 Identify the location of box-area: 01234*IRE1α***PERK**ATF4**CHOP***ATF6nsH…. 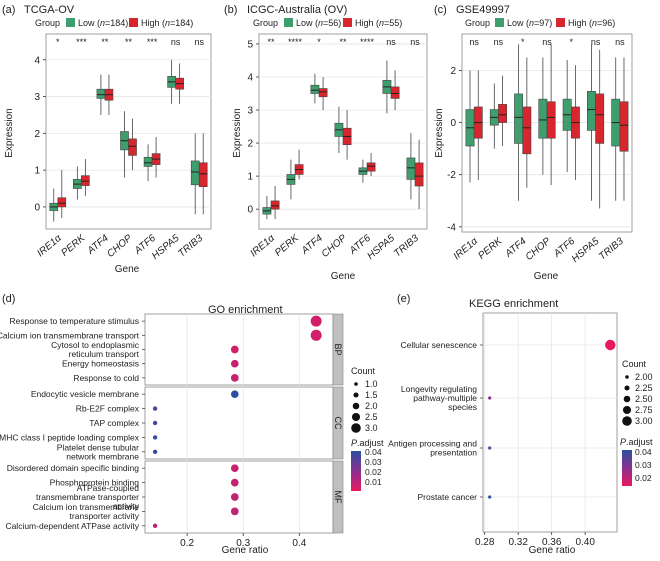
(123, 147).